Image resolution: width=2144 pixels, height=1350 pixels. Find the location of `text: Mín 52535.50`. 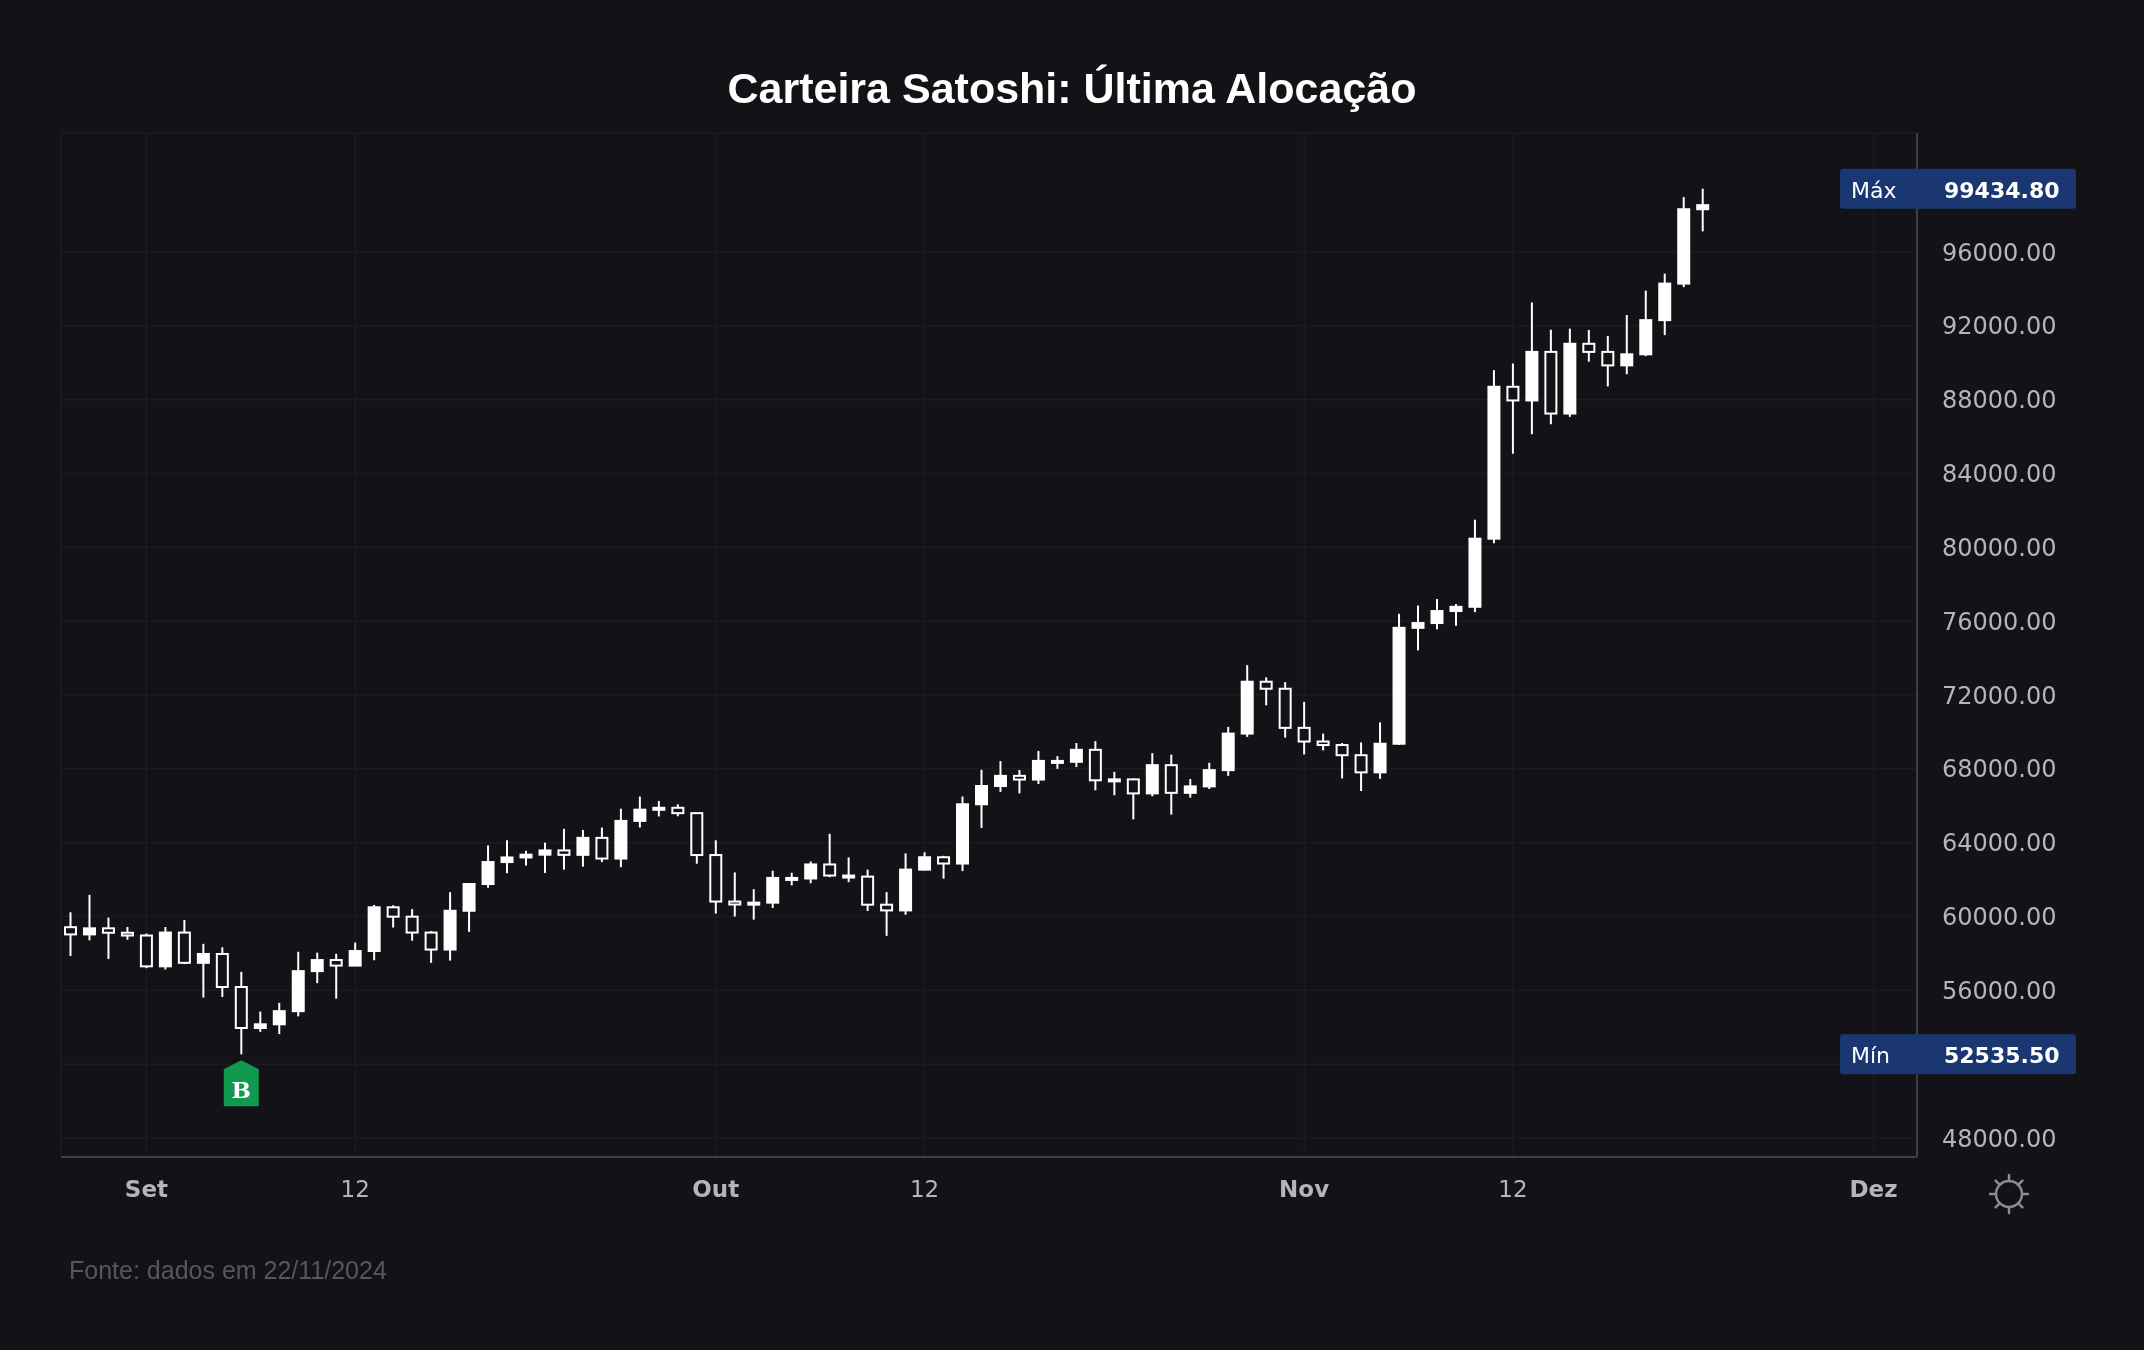

text: Mín 52535.50 is located at coordinates (1955, 1055).